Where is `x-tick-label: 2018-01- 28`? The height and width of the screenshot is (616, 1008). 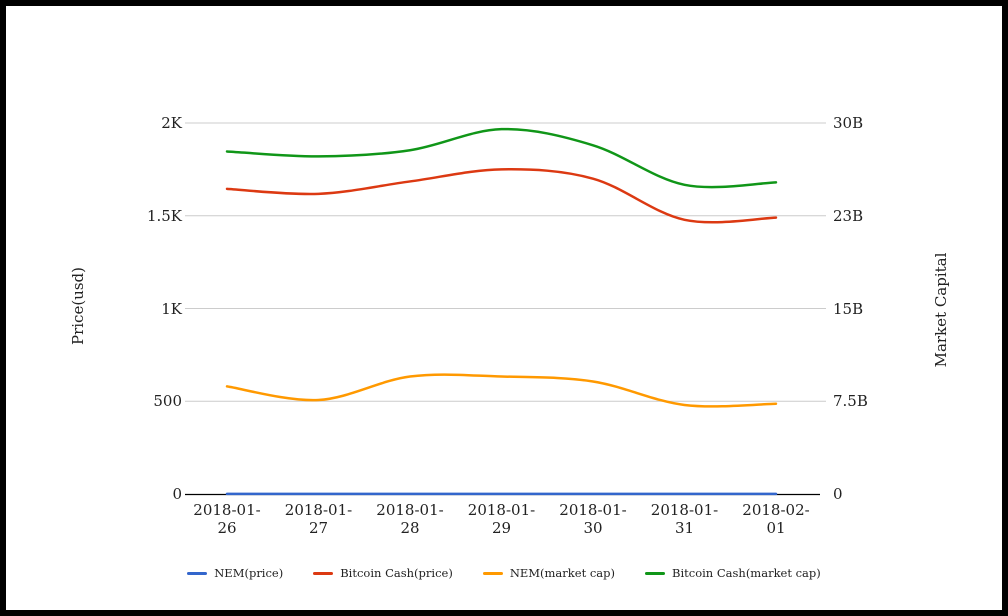
x-tick-label: 2018-01- 28 is located at coordinates (410, 519).